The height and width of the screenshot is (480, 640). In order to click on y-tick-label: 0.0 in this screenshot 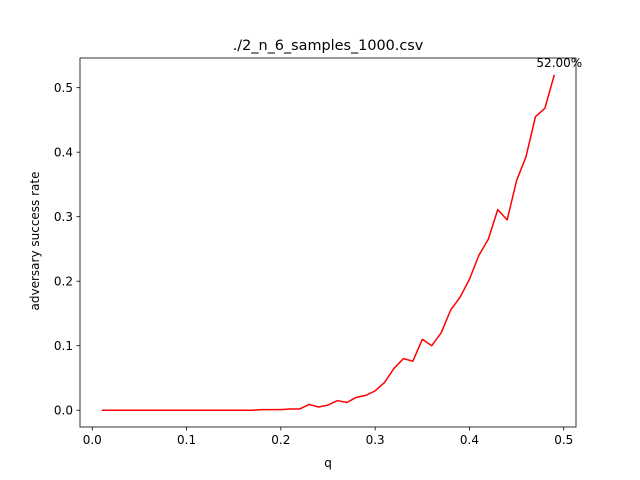, I will do `click(63, 411)`.